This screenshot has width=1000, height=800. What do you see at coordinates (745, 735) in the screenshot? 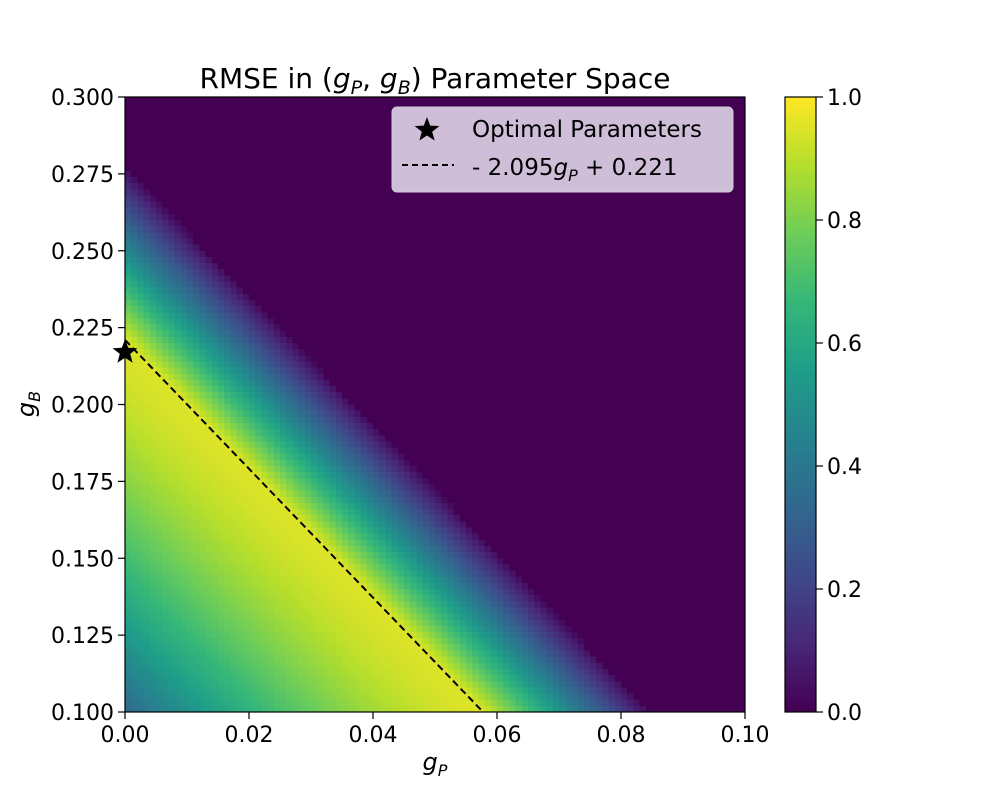
I see `x-tick-label: 0.10` at bounding box center [745, 735].